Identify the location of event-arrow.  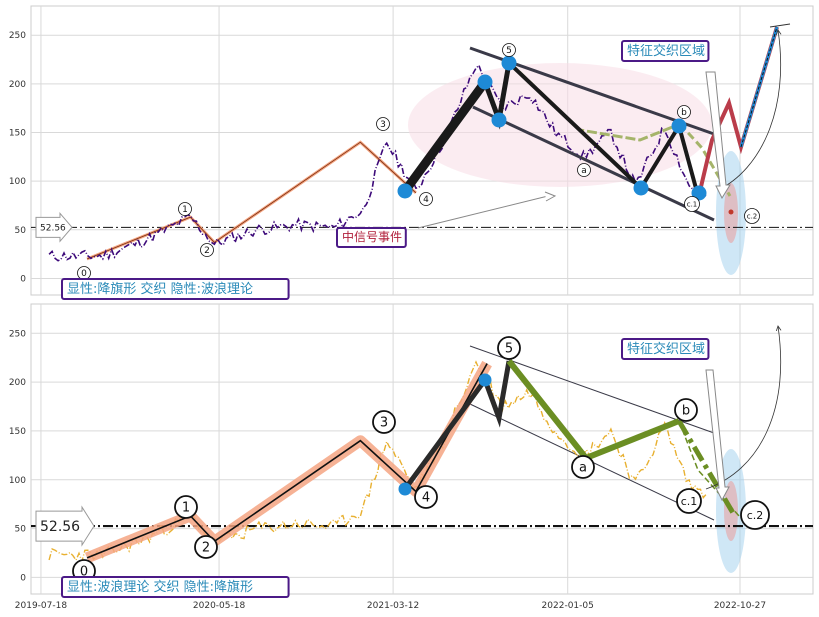
(483, 212).